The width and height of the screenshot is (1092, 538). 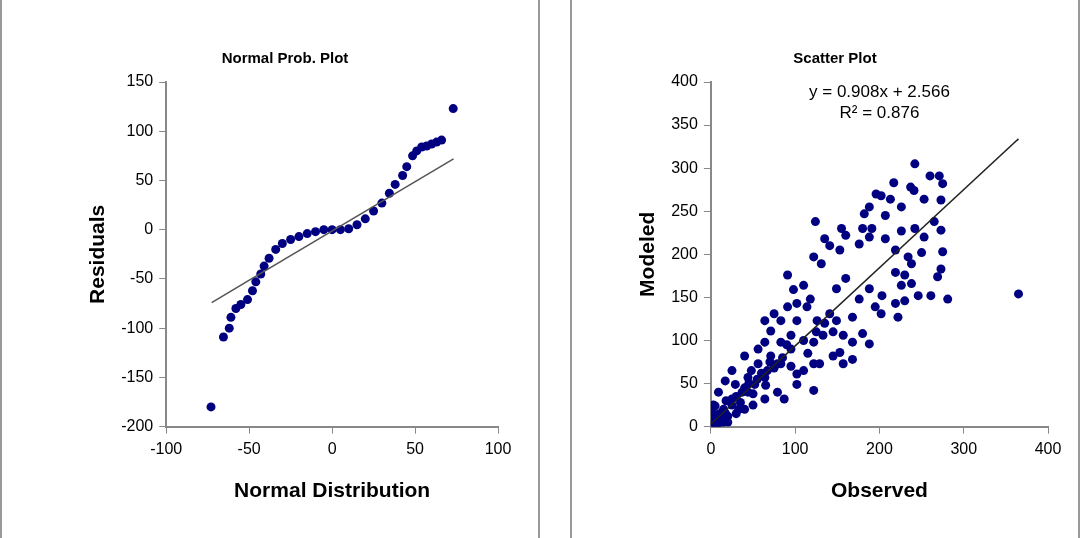 What do you see at coordinates (137, 376) in the screenshot?
I see `y-tick-label: -150` at bounding box center [137, 376].